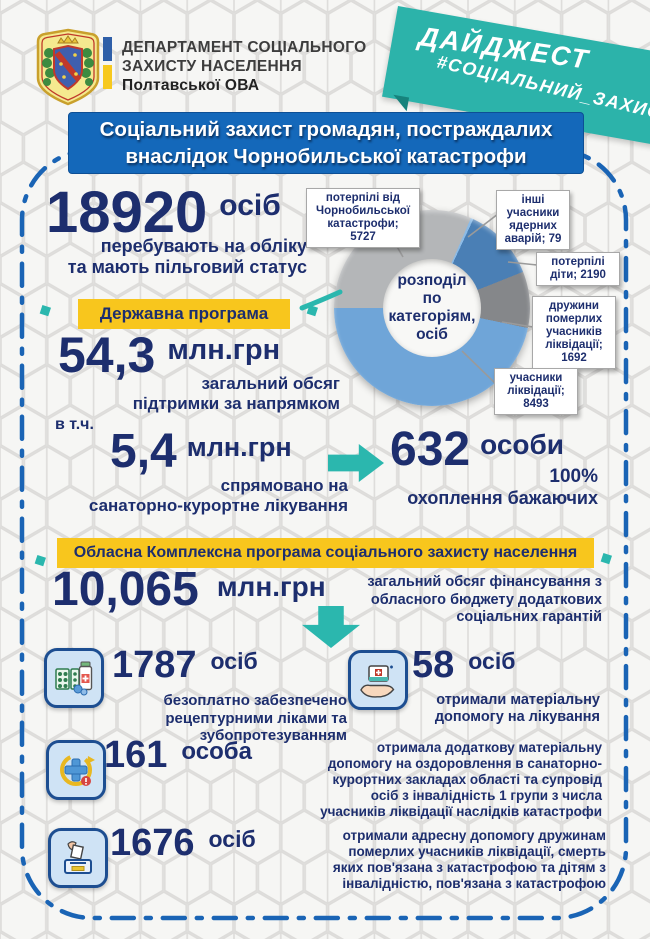  What do you see at coordinates (433, 665) in the screenshot?
I see `stat2-value: 58` at bounding box center [433, 665].